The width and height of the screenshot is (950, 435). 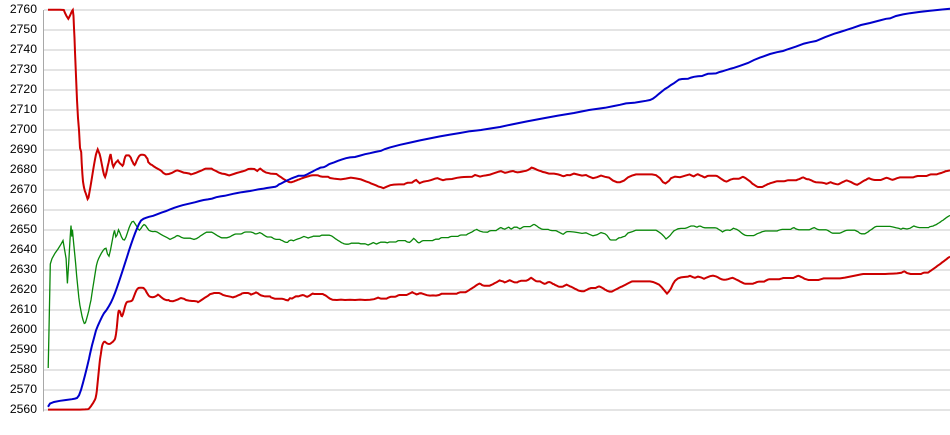 I want to click on svg-text: 2660, so click(x=23, y=209).